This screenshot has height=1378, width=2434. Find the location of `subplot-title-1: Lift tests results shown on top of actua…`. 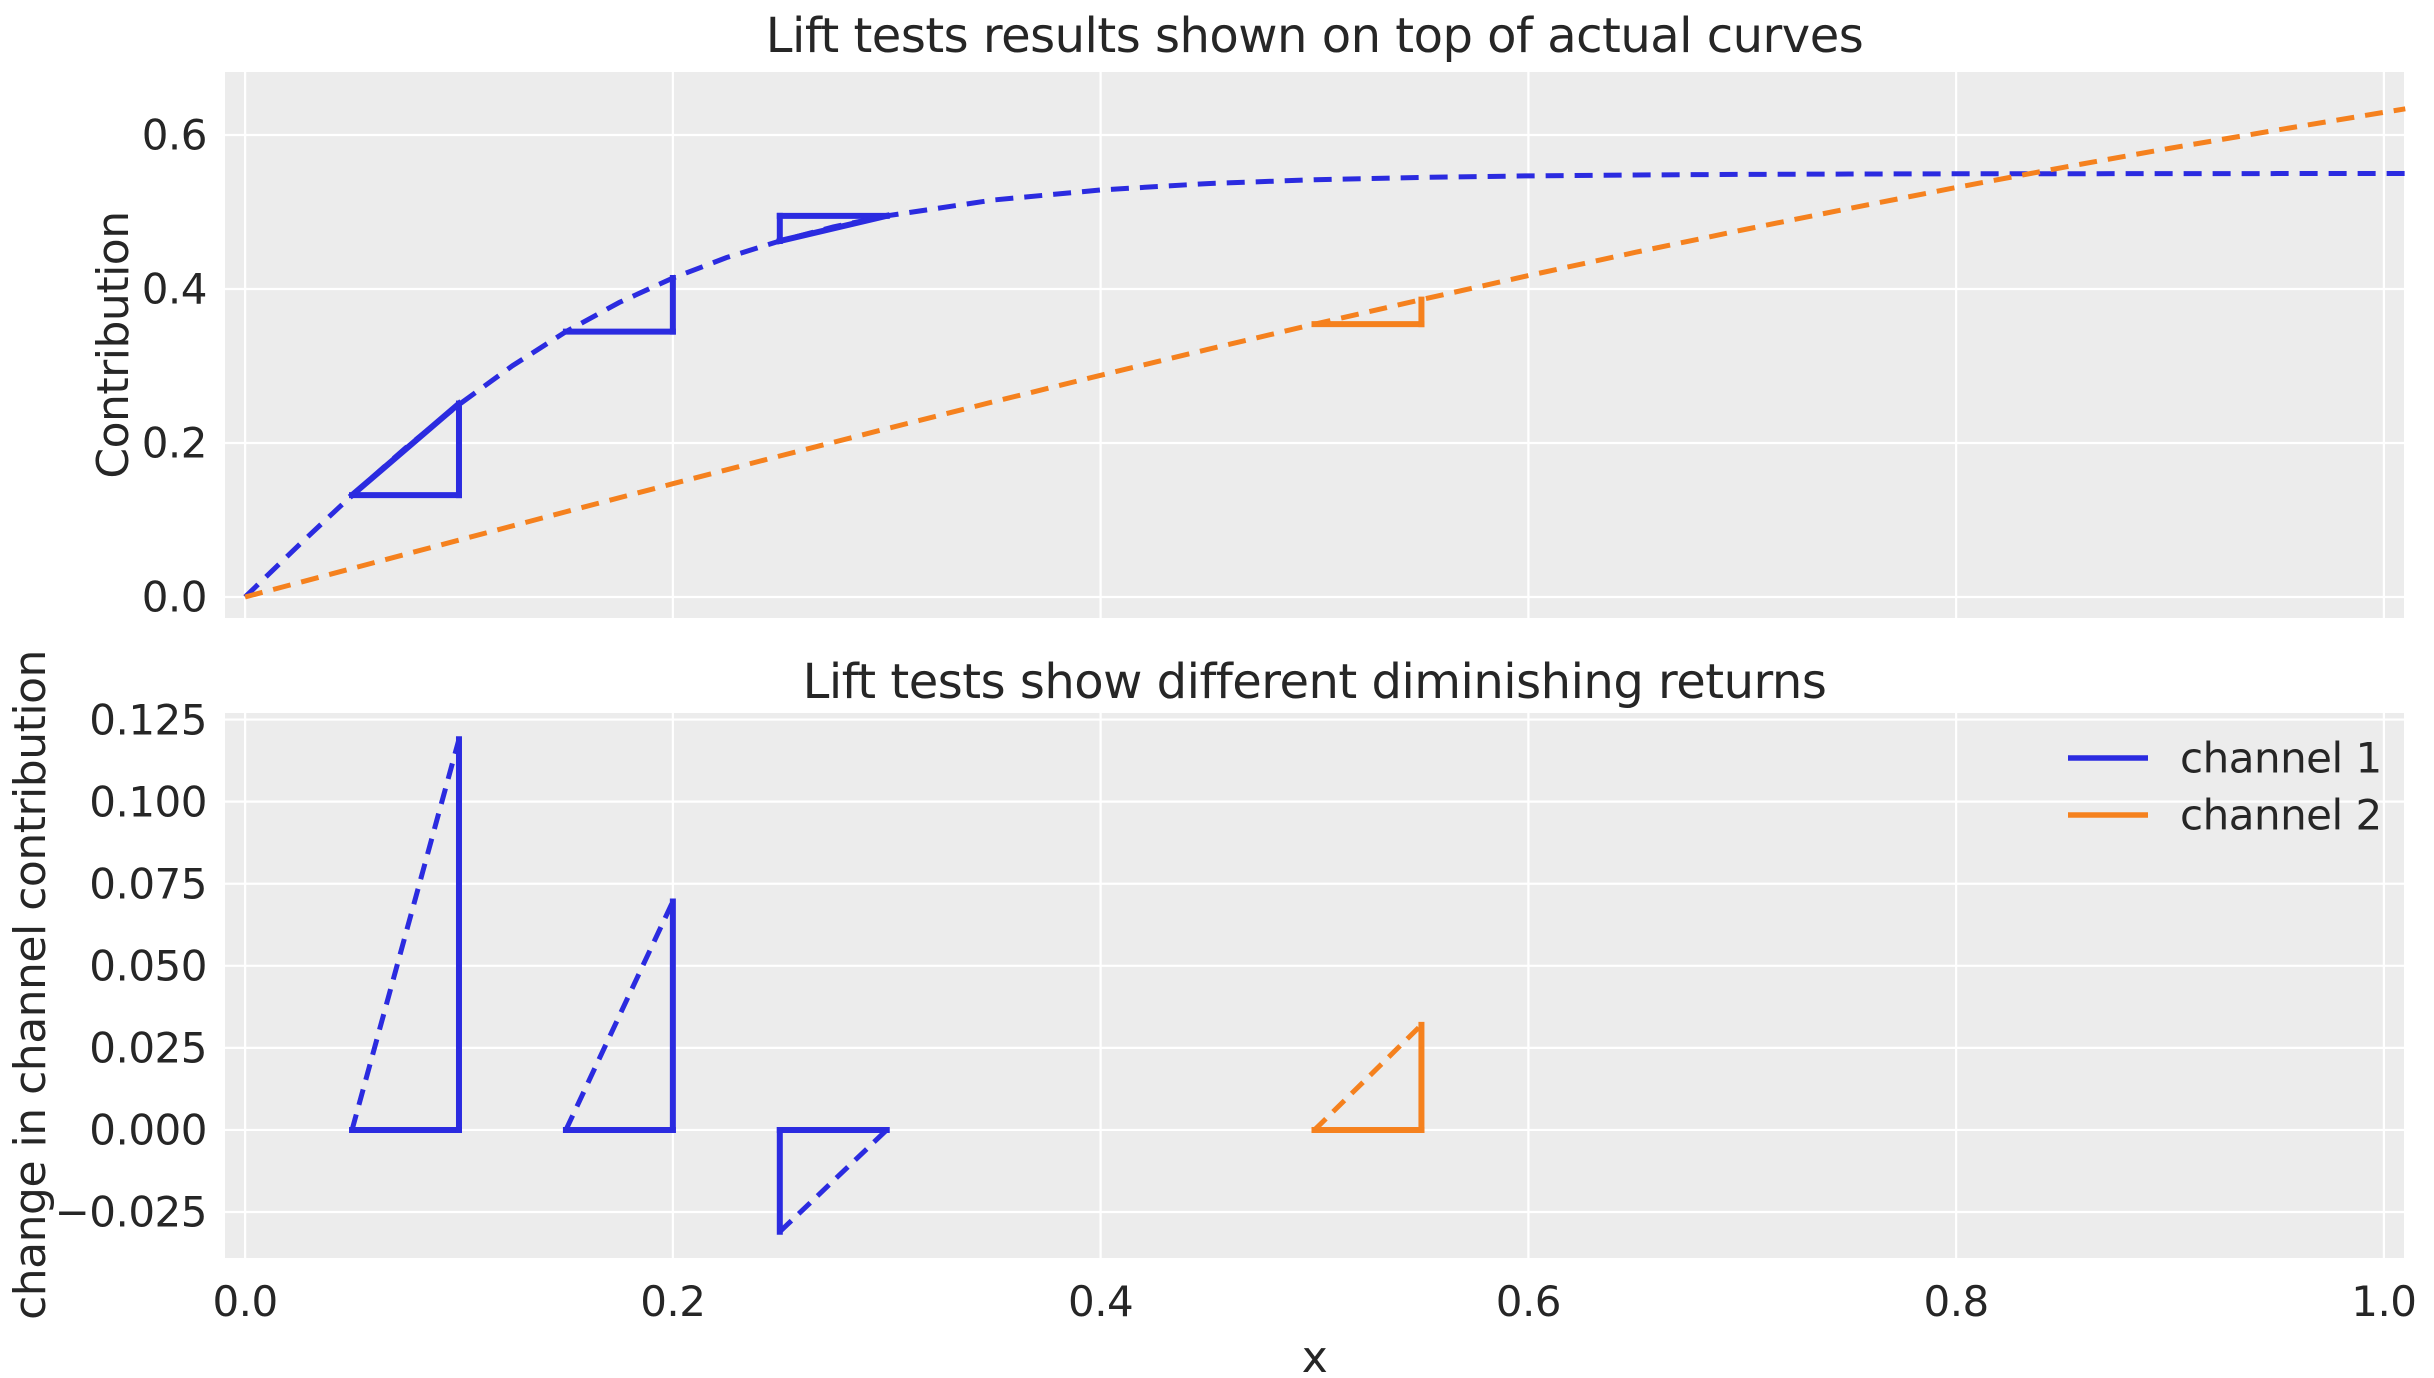

subplot-title-1: Lift tests results shown on top of actua… is located at coordinates (1314, 36).